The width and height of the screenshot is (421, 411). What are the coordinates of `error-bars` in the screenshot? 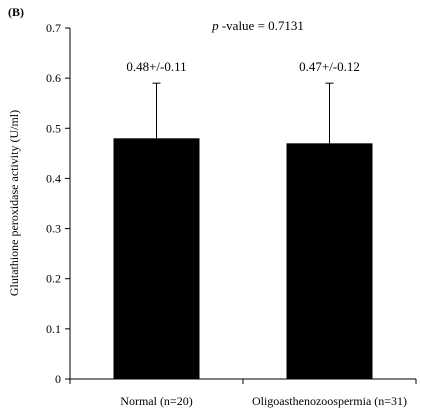 It's located at (243, 113).